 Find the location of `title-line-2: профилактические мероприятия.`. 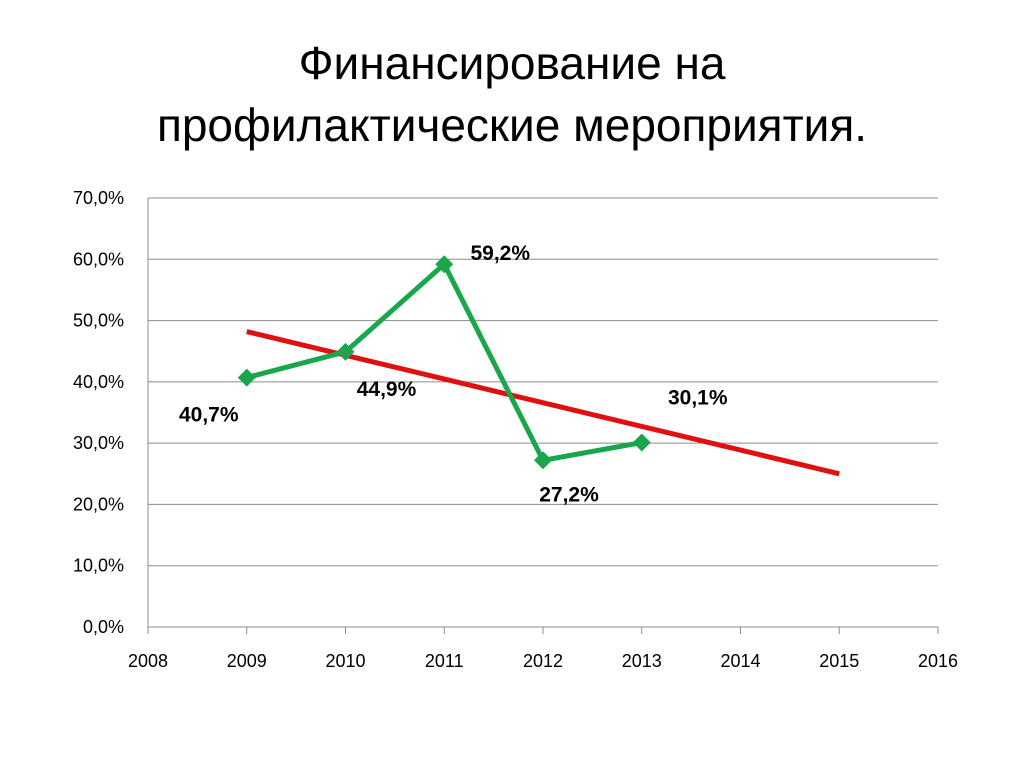

title-line-2: профилактические мероприятия. is located at coordinates (512, 125).